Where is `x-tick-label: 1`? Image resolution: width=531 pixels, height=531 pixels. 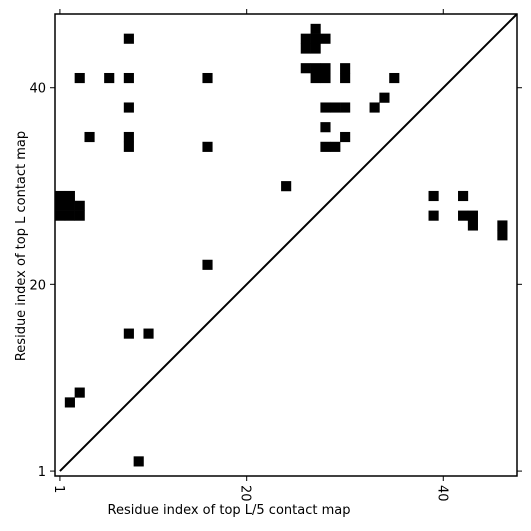
x-tick-label: 1 is located at coordinates (58, 489).